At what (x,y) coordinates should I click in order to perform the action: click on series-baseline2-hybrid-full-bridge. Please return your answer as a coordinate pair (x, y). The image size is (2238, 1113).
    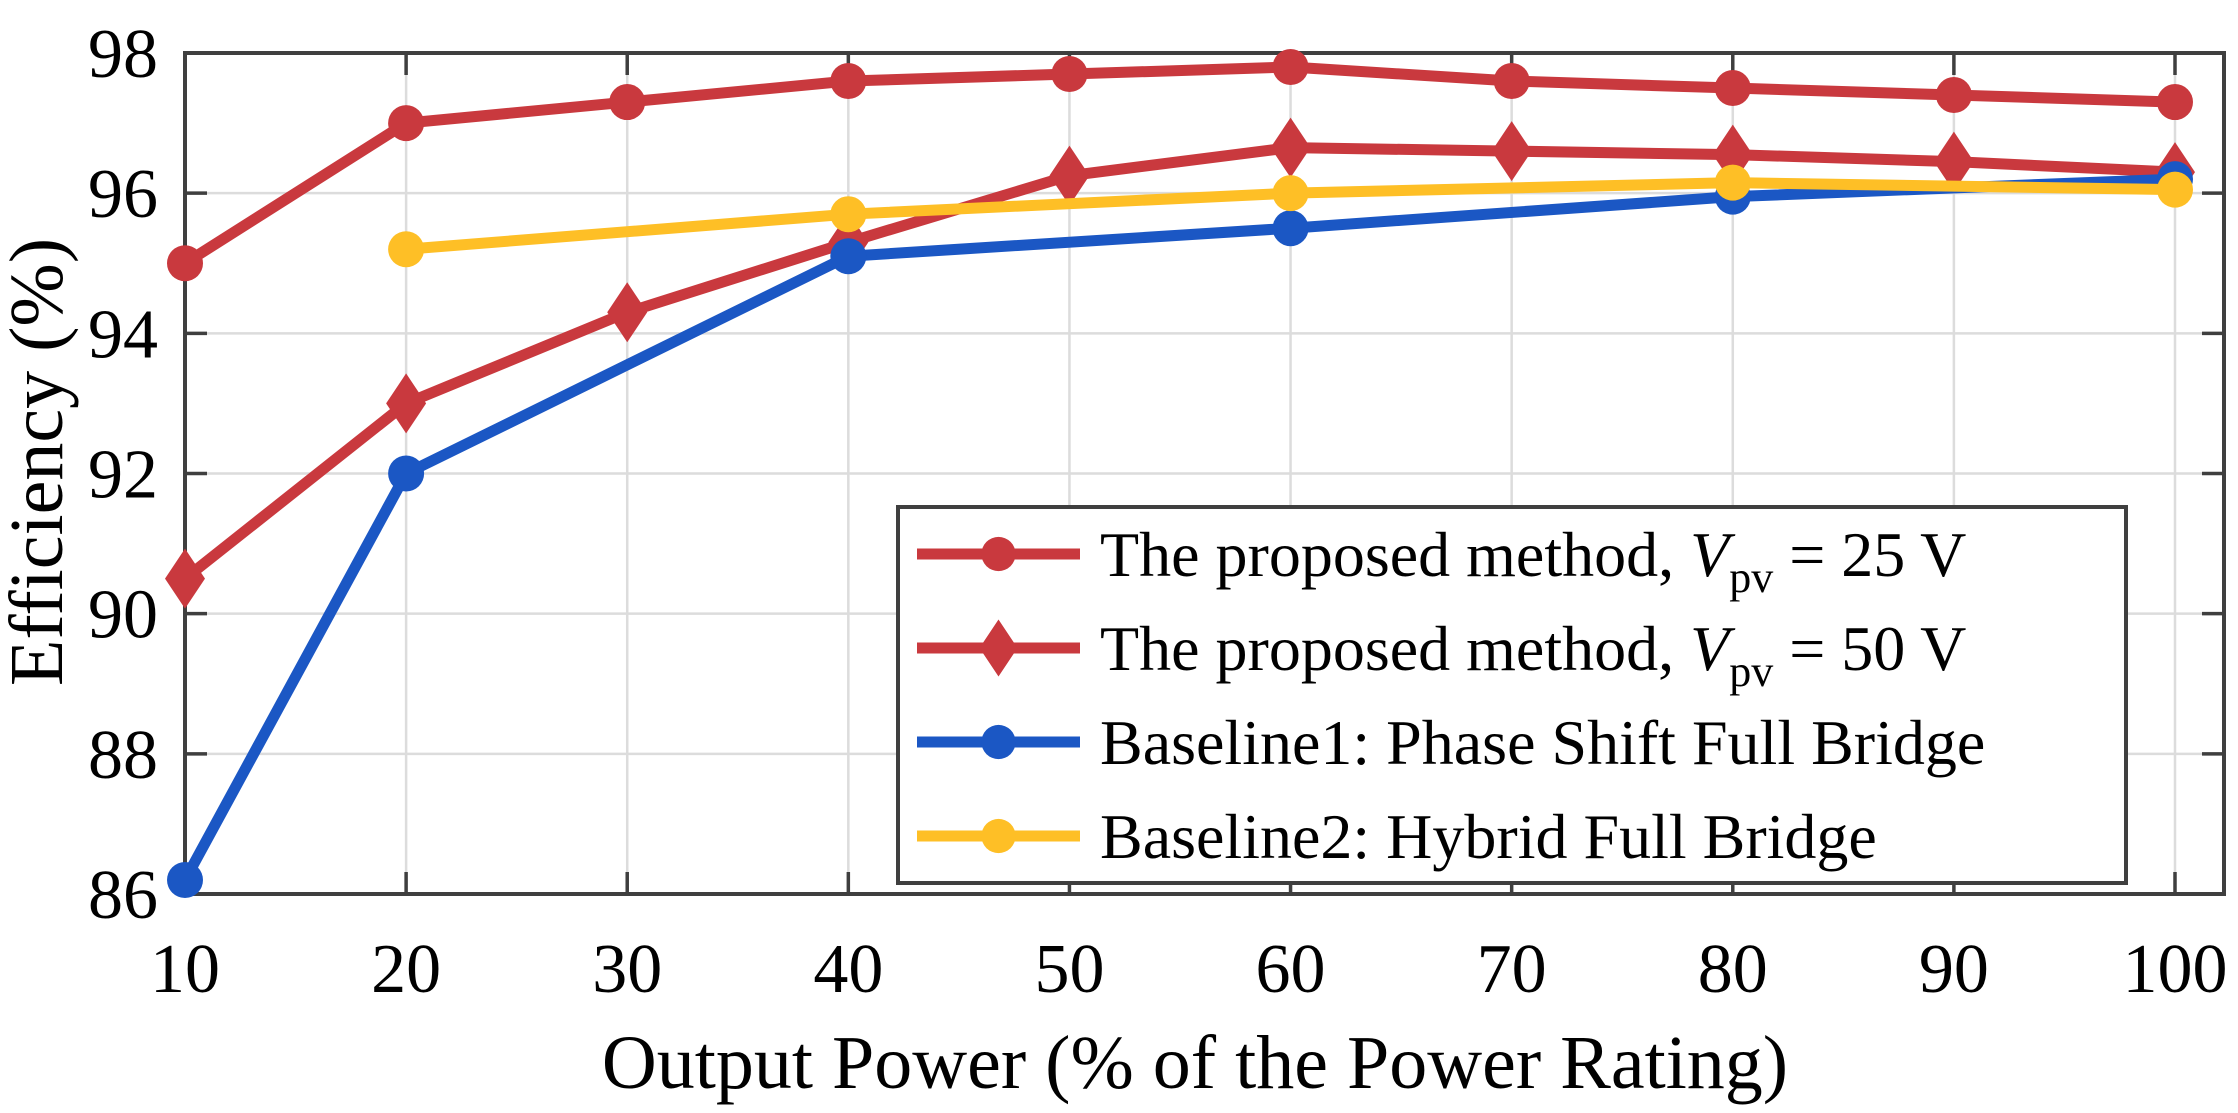
    Looking at the image, I should click on (1290, 216).